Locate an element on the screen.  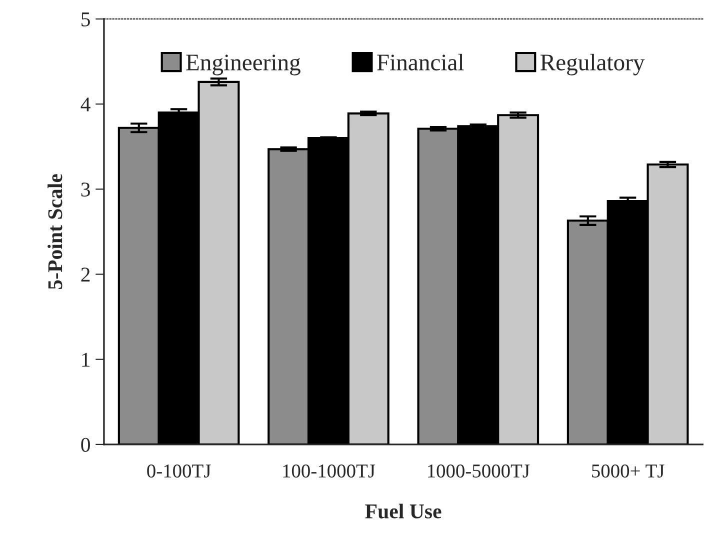
x-axis-title: Fuel Use is located at coordinates (403, 511).